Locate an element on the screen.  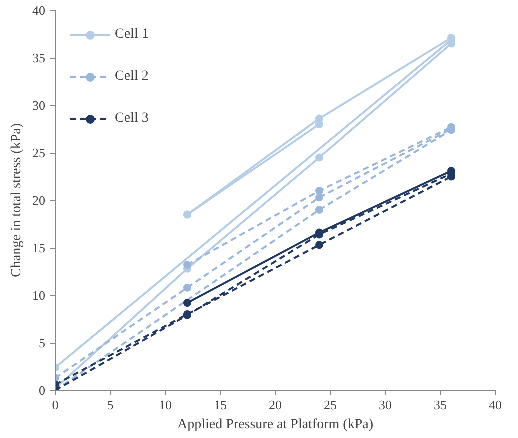
y-tick-label: 40 is located at coordinates (39, 10).